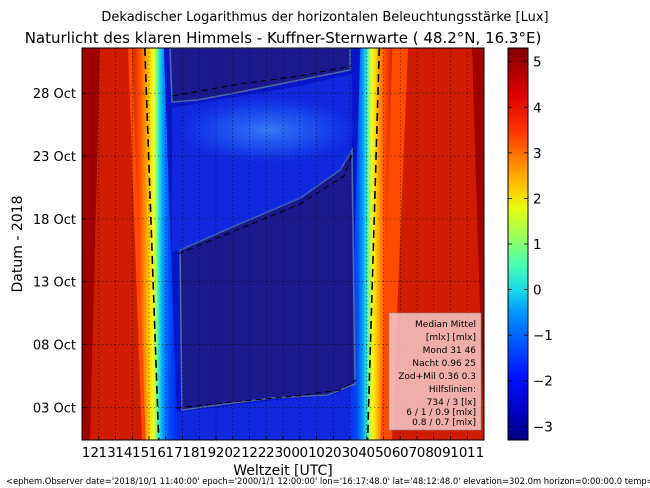 This screenshot has width=650, height=488. I want to click on sunrise-line, so click(373, 244).